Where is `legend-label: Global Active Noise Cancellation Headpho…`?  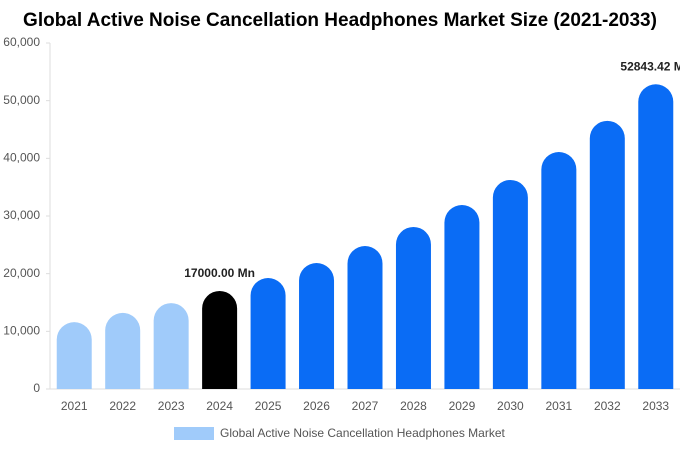 legend-label: Global Active Noise Cancellation Headpho… is located at coordinates (362, 433).